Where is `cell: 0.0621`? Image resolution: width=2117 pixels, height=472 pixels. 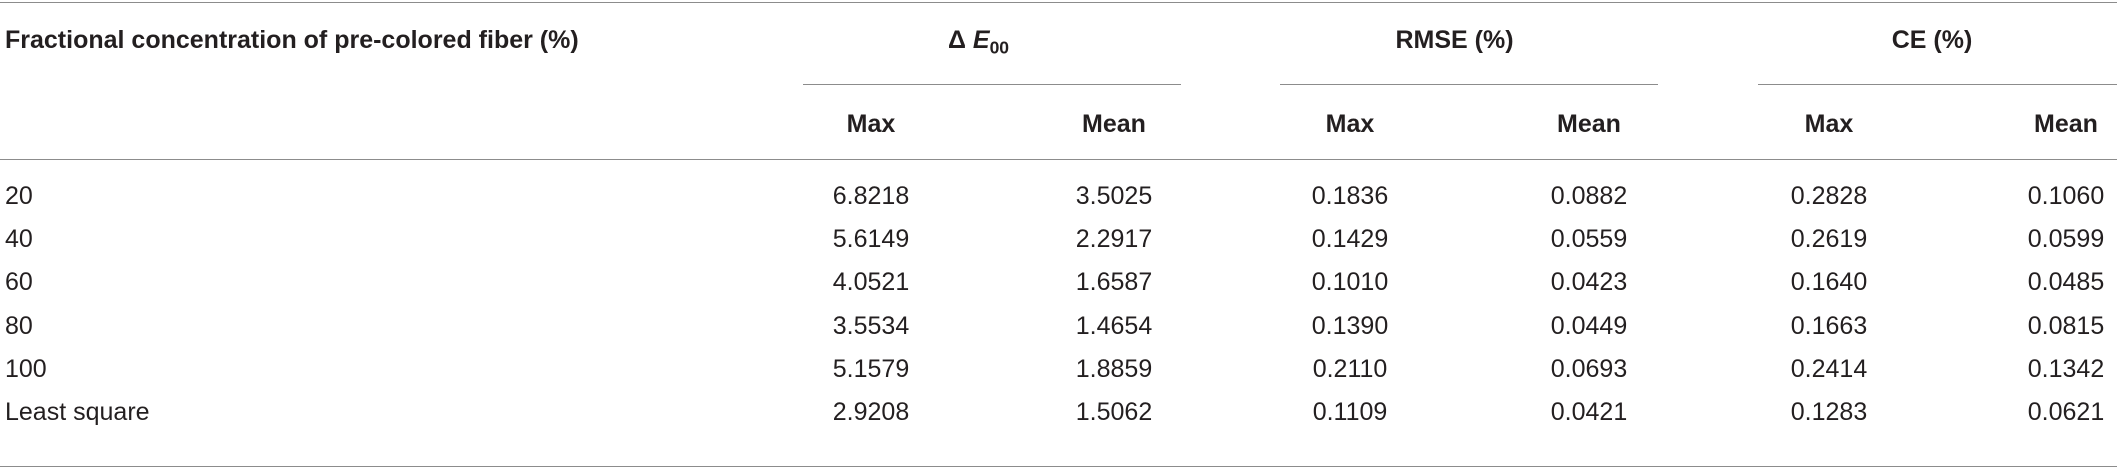 cell: 0.0621 is located at coordinates (2066, 412).